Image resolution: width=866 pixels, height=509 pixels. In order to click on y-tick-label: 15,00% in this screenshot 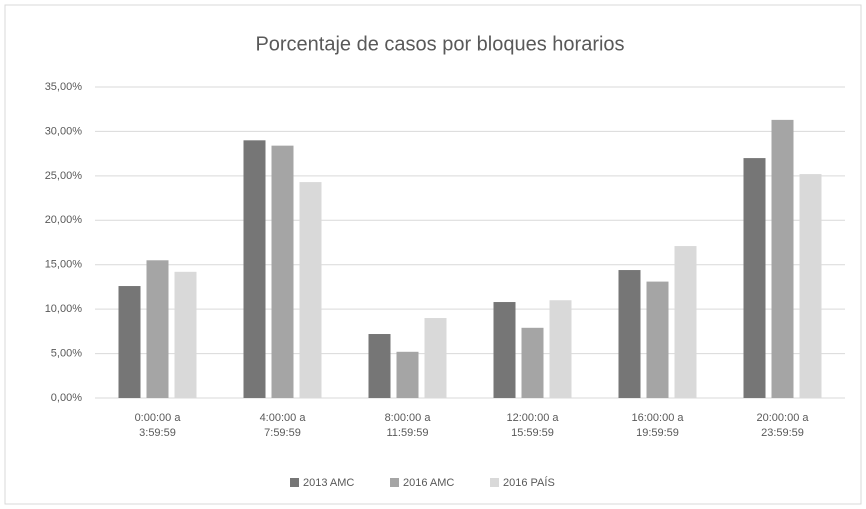, I will do `click(64, 265)`.